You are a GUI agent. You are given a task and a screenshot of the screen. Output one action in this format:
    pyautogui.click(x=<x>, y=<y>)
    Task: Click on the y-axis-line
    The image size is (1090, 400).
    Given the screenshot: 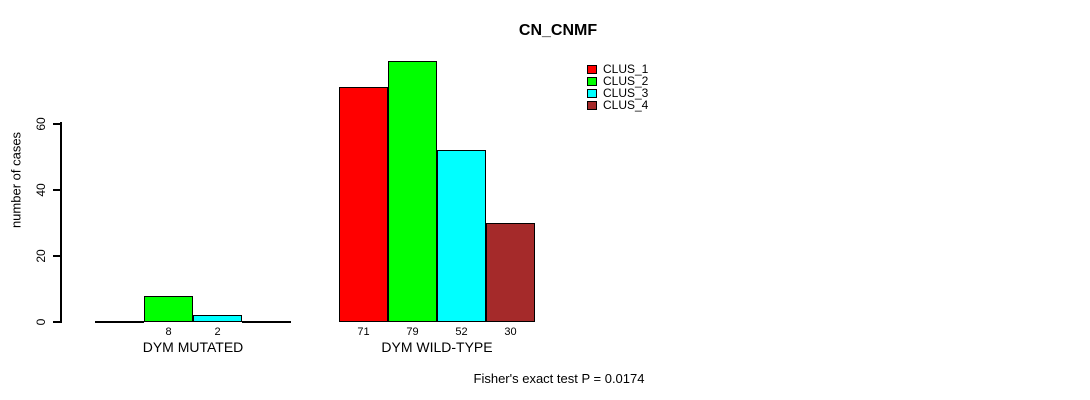 What is the action you would take?
    pyautogui.click(x=61, y=222)
    